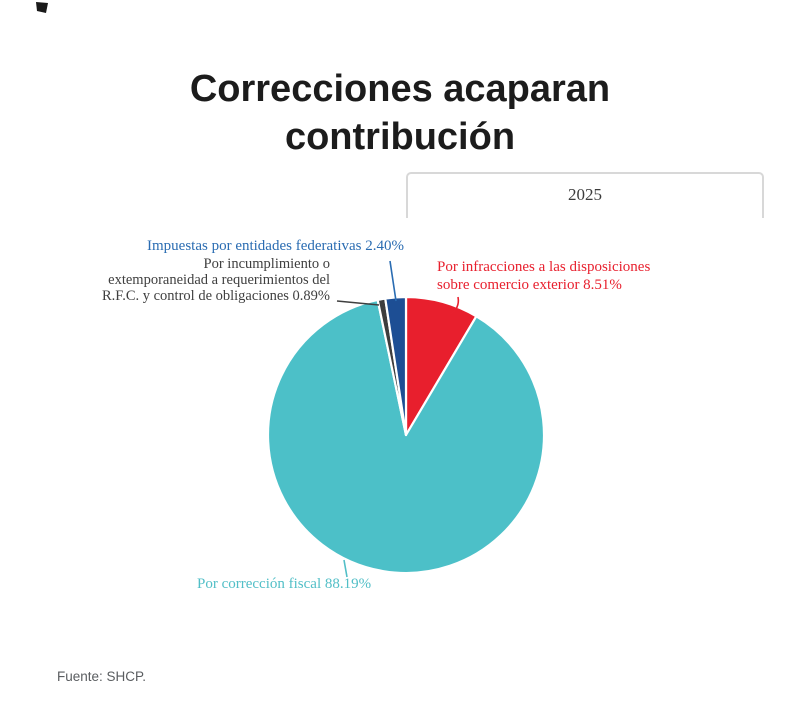  I want to click on leader-line-infracciones, so click(455, 305).